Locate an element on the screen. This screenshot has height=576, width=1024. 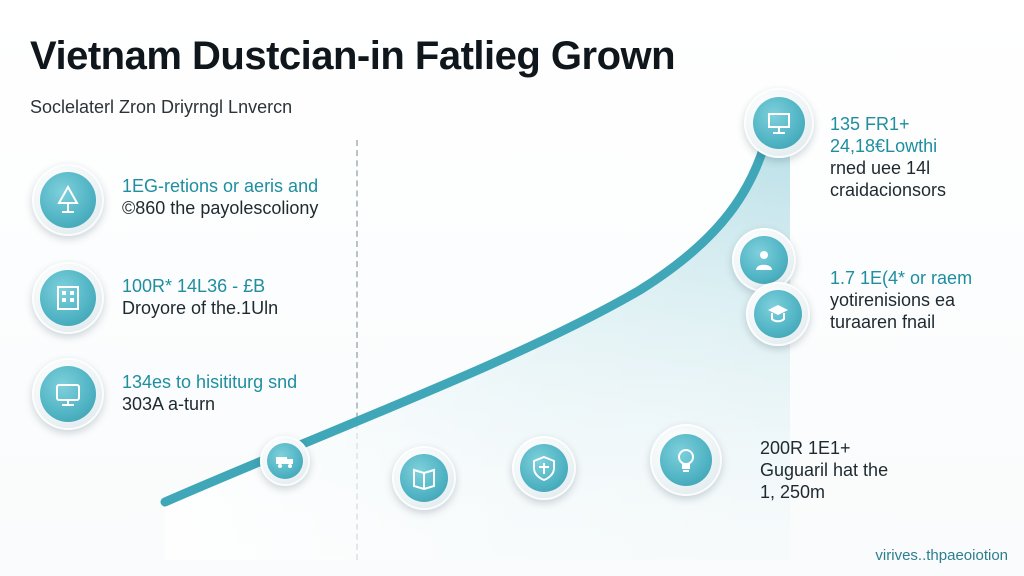
right-node-middle is located at coordinates (764, 260).